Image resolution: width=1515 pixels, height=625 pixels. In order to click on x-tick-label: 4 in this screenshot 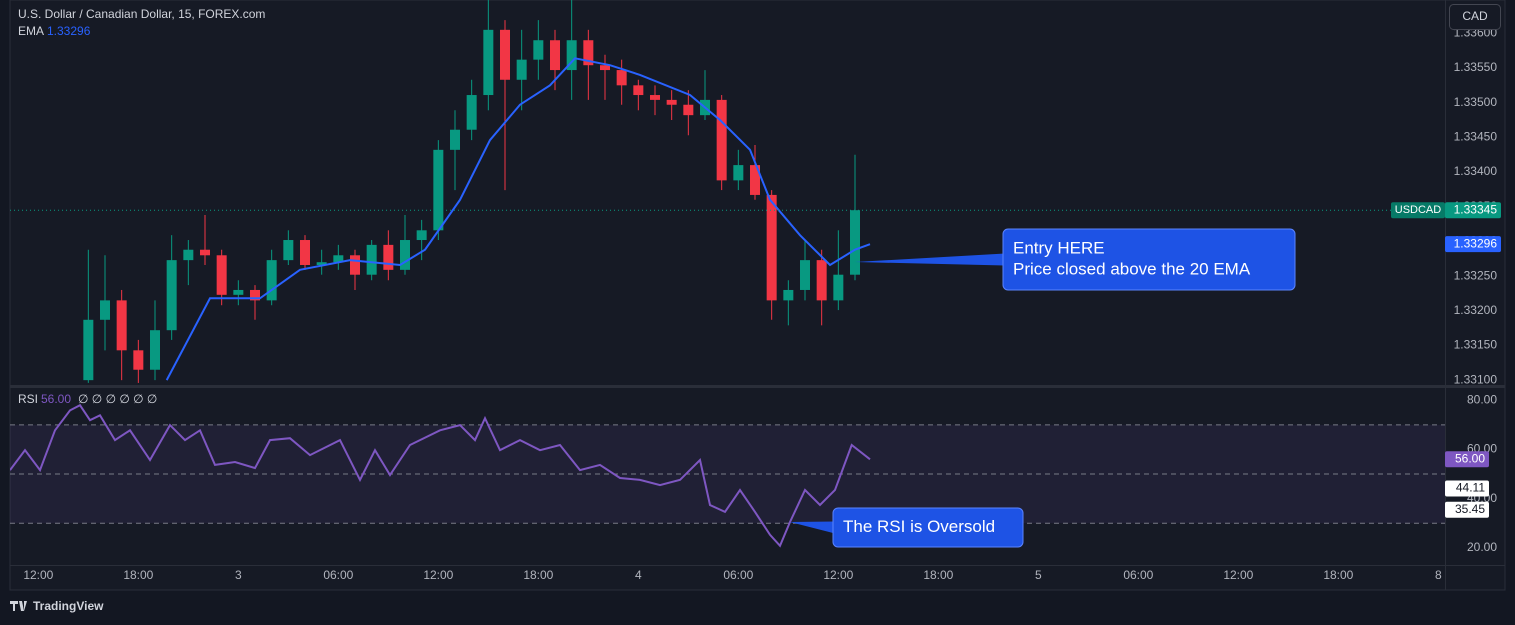, I will do `click(638, 575)`.